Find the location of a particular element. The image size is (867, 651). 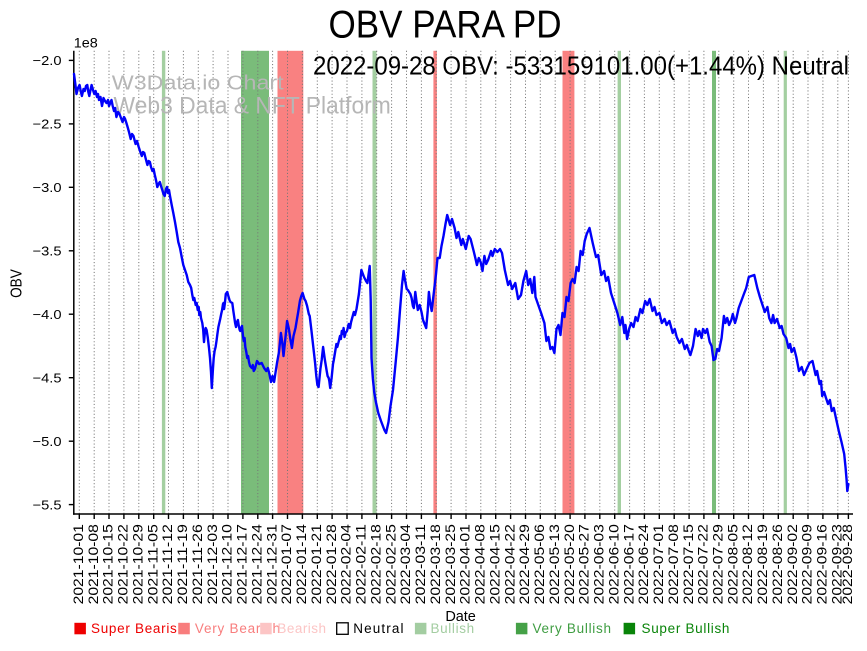

svg-text: 2022-07-15 is located at coordinates (688, 564).